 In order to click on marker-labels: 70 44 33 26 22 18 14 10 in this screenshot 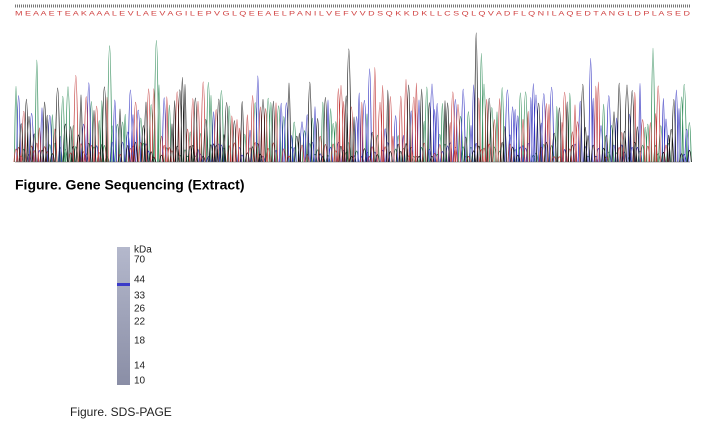, I will do `click(140, 321)`.